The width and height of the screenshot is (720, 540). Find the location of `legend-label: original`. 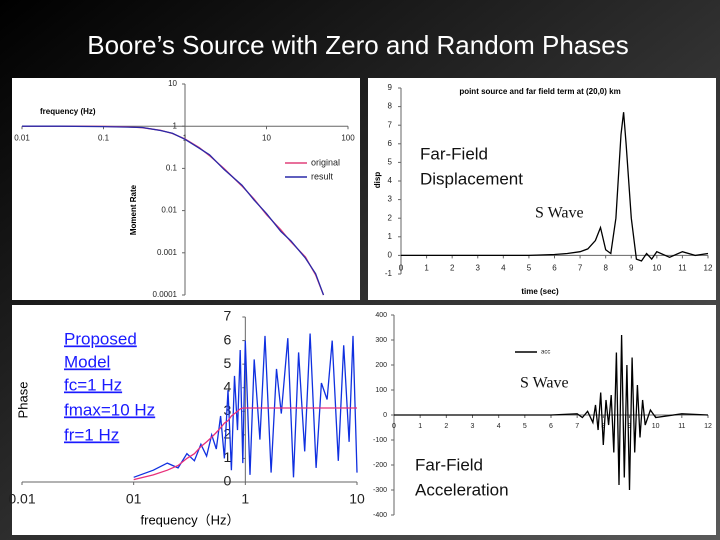

legend-label: original is located at coordinates (325, 162).